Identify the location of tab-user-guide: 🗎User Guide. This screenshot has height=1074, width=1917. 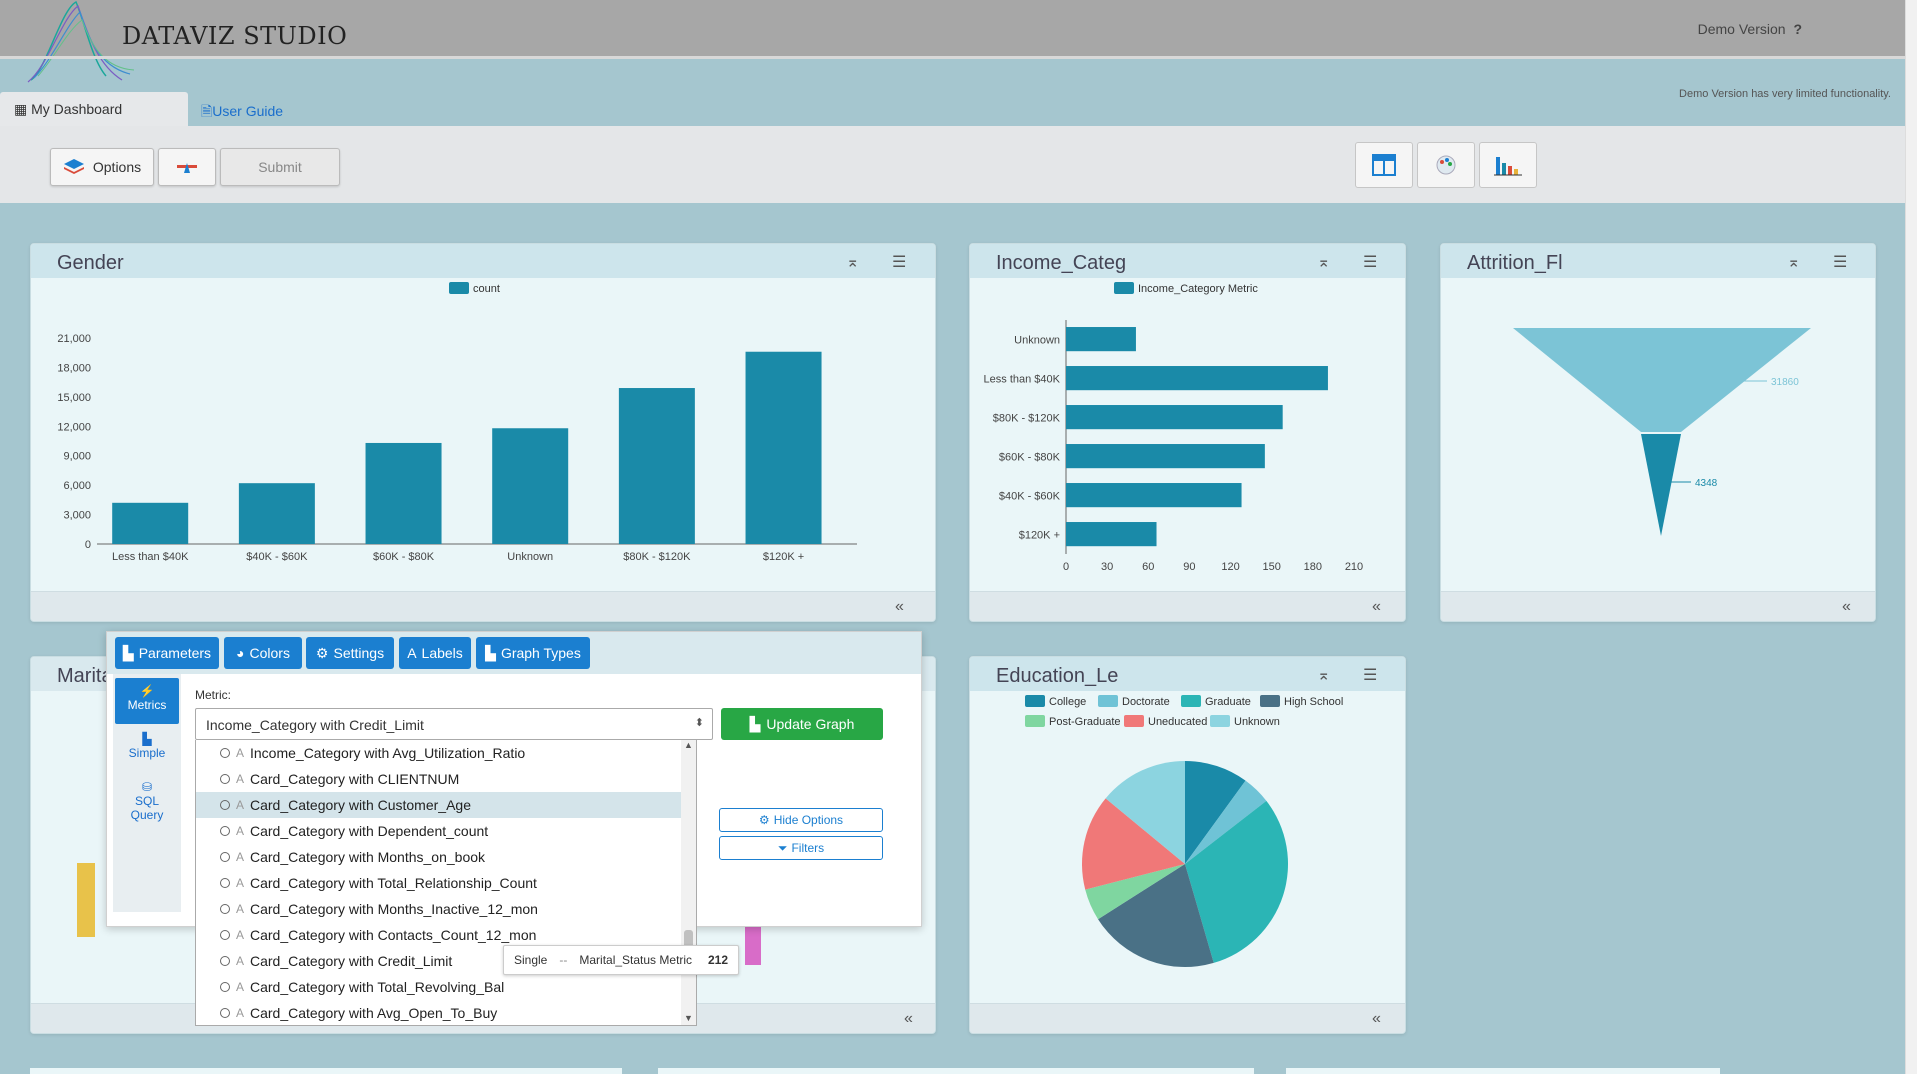
(242, 113).